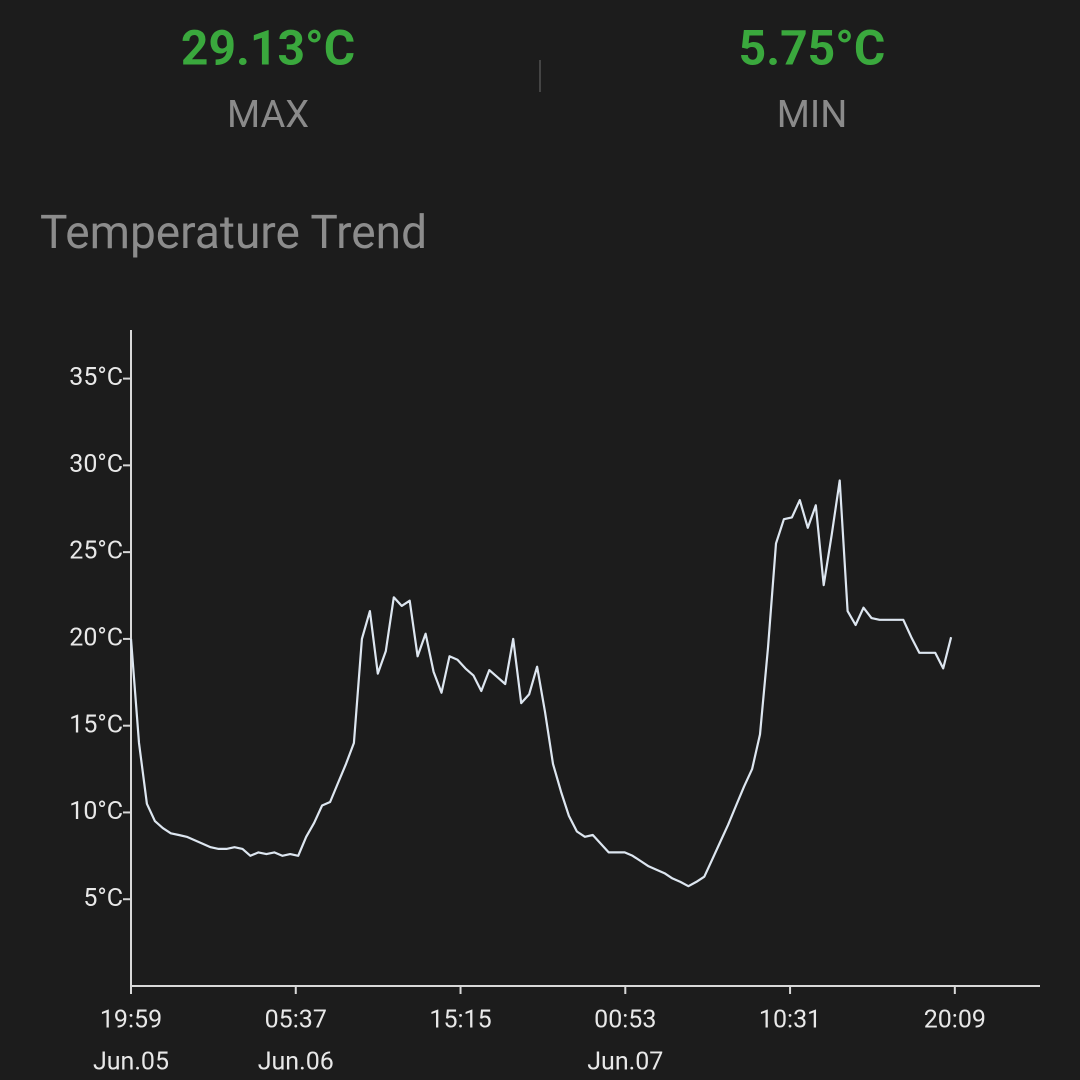  Describe the element at coordinates (460, 1020) in the screenshot. I see `x-tick-label: 15:15` at that location.